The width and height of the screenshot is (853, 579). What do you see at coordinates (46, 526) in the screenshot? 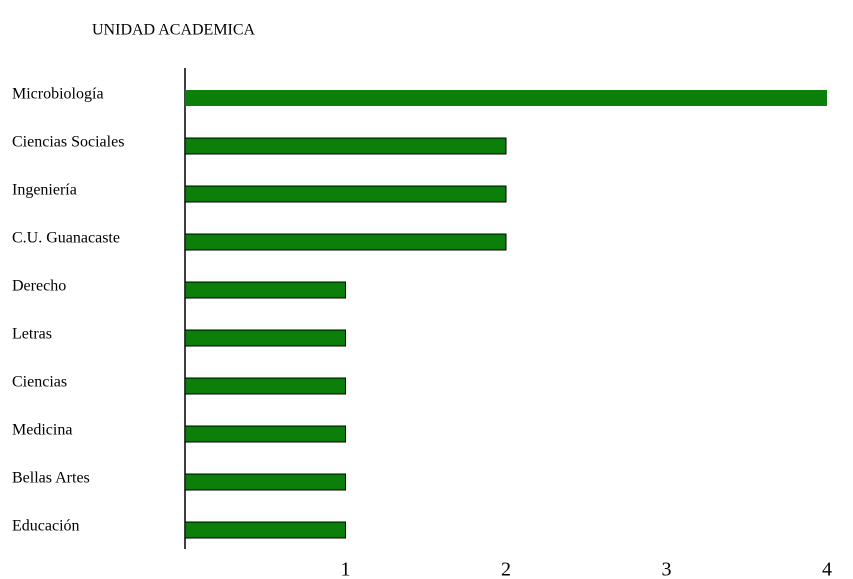
I see `y-tick-label: Educación` at bounding box center [46, 526].